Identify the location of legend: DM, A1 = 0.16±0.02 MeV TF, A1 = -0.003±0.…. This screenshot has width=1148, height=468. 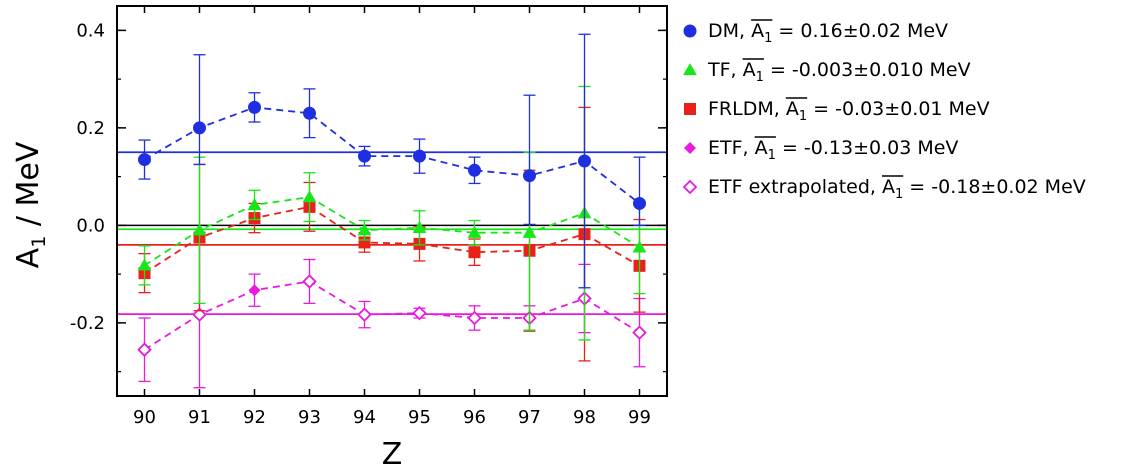
(884, 110).